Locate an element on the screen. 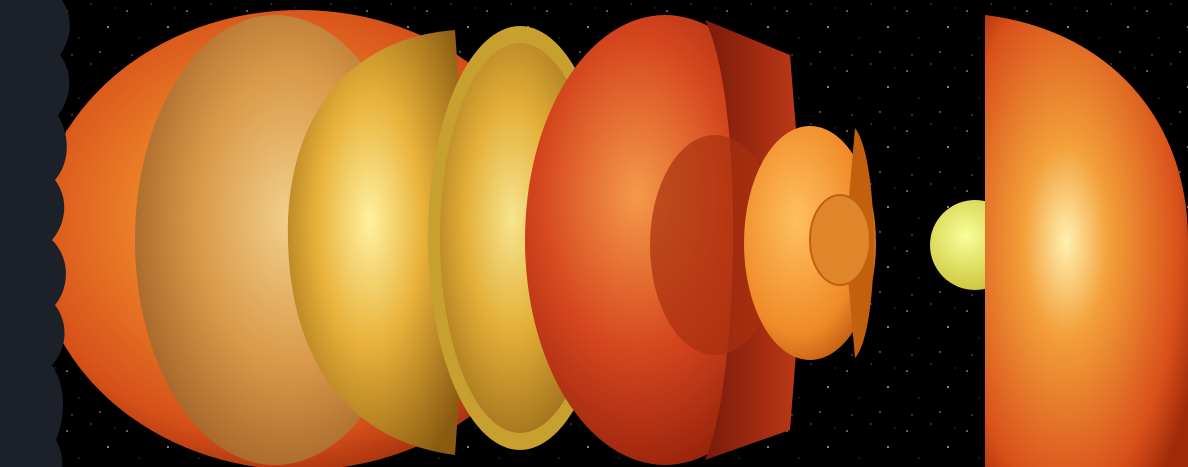  side-panel is located at coordinates (35, 233).